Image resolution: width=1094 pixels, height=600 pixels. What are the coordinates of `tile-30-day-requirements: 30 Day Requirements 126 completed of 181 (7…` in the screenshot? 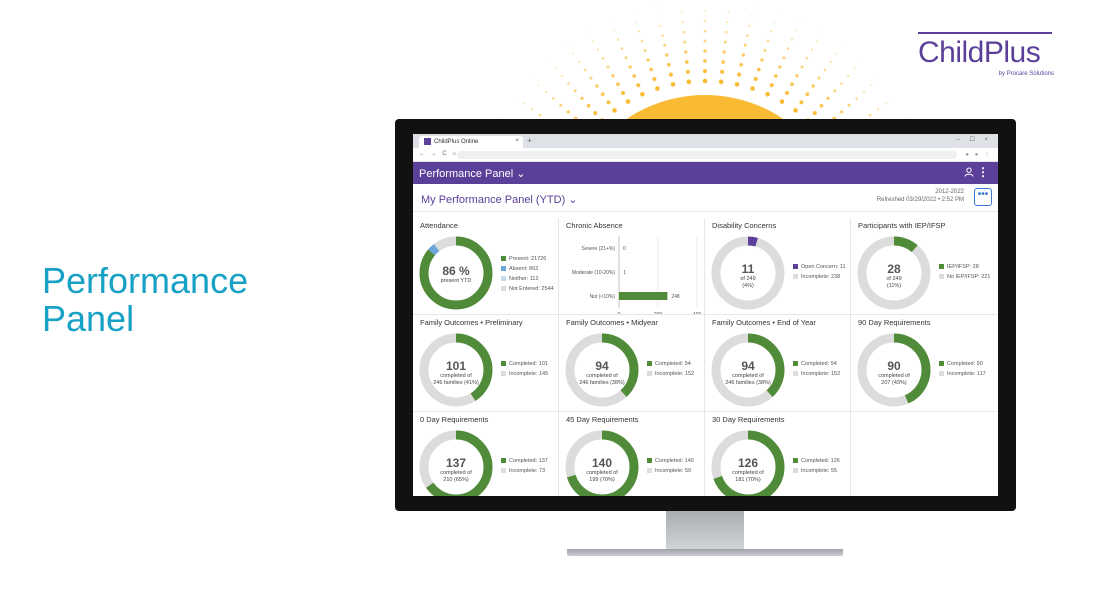 It's located at (778, 454).